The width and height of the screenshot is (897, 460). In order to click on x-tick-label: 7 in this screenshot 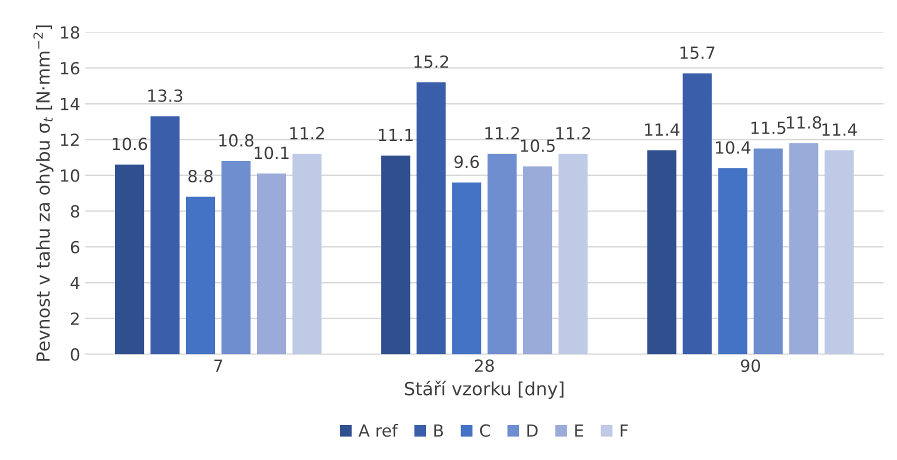, I will do `click(218, 366)`.